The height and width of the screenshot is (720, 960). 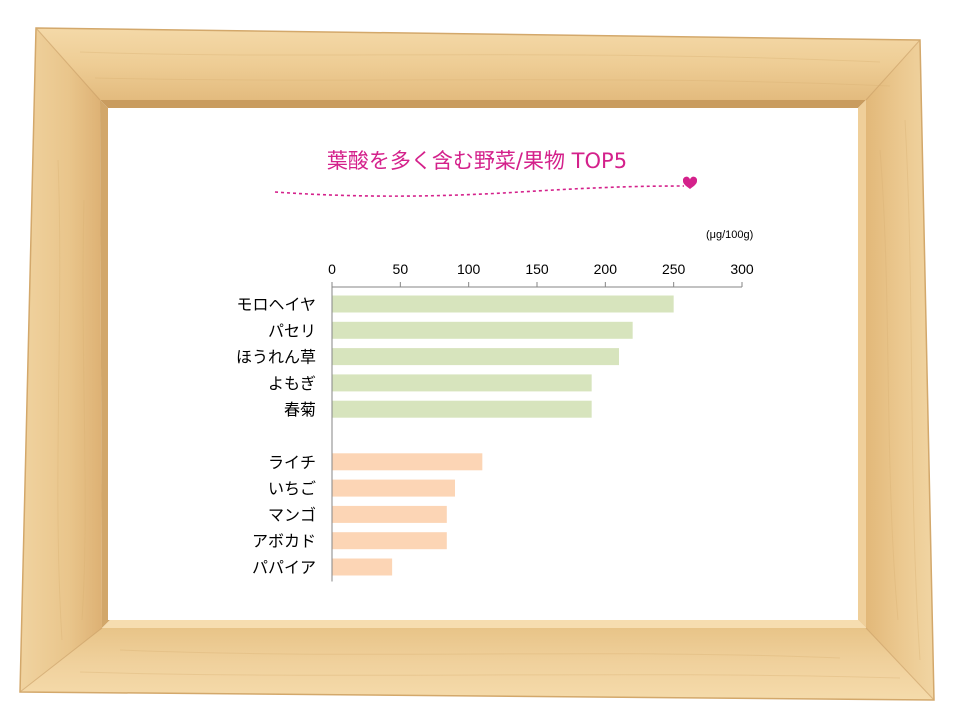 I want to click on bar-group1-item1, so click(x=503, y=304).